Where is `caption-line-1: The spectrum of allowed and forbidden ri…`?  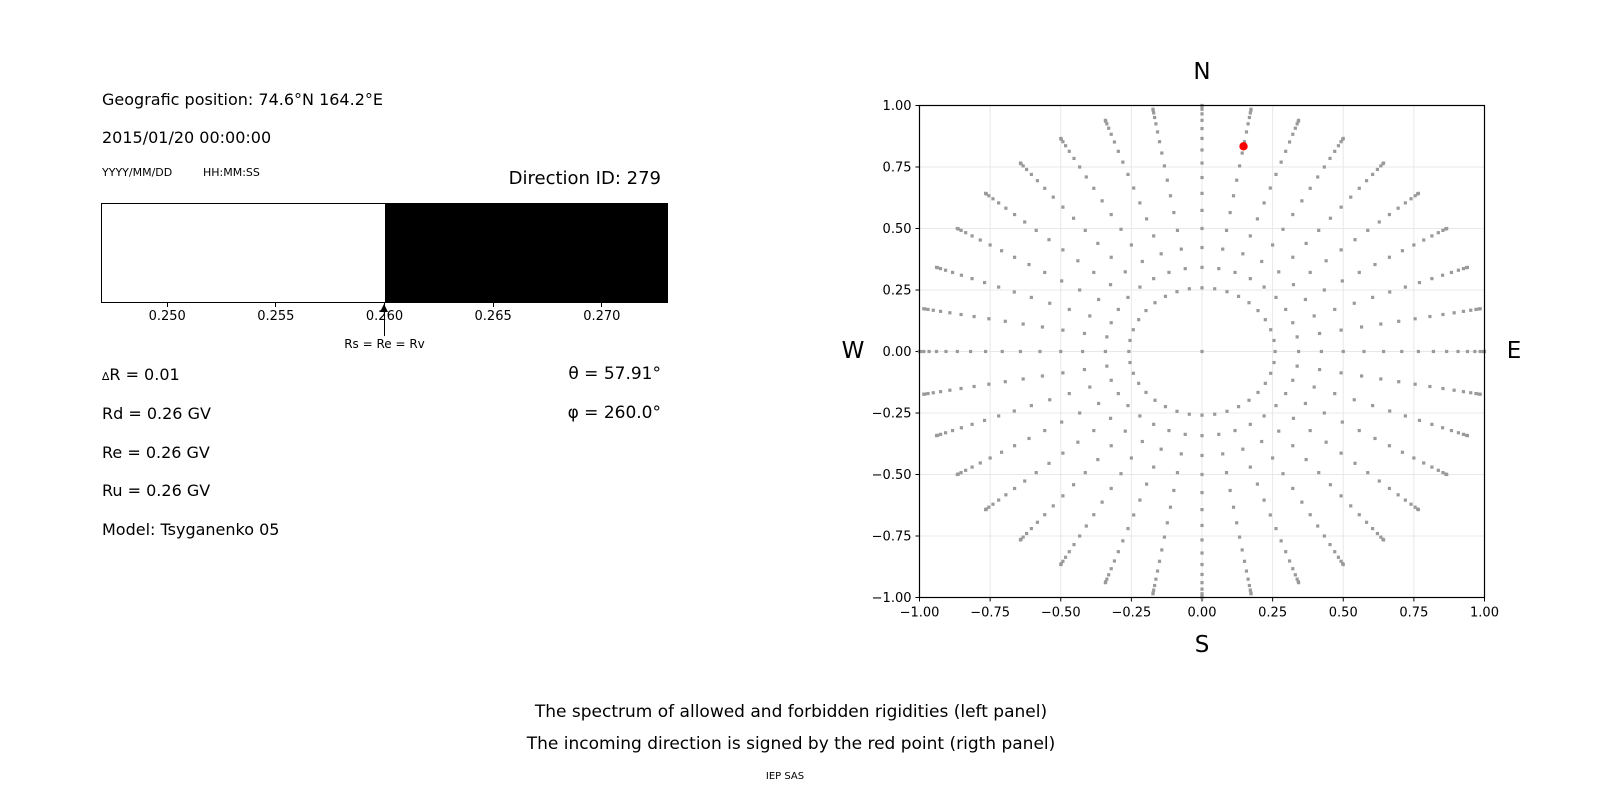 caption-line-1: The spectrum of allowed and forbidden ri… is located at coordinates (791, 712).